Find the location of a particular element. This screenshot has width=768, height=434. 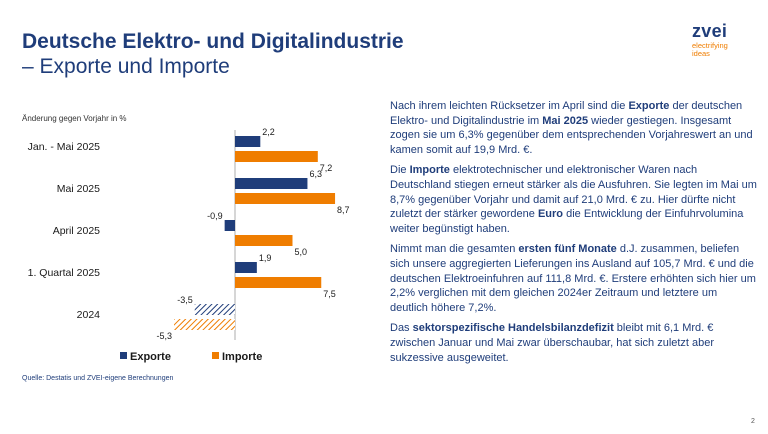

paragraph-text: Nimmt man die gesamten is located at coordinates (454, 249).